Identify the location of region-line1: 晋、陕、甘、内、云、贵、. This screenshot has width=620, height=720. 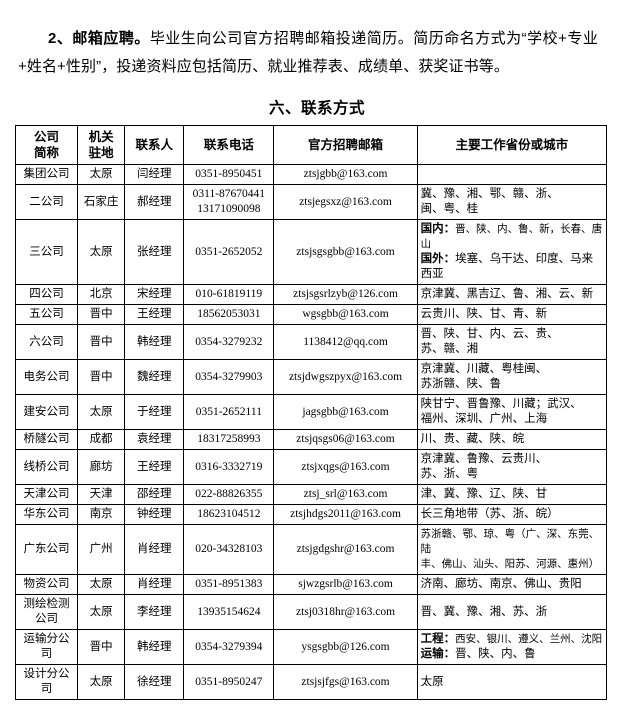
(489, 334).